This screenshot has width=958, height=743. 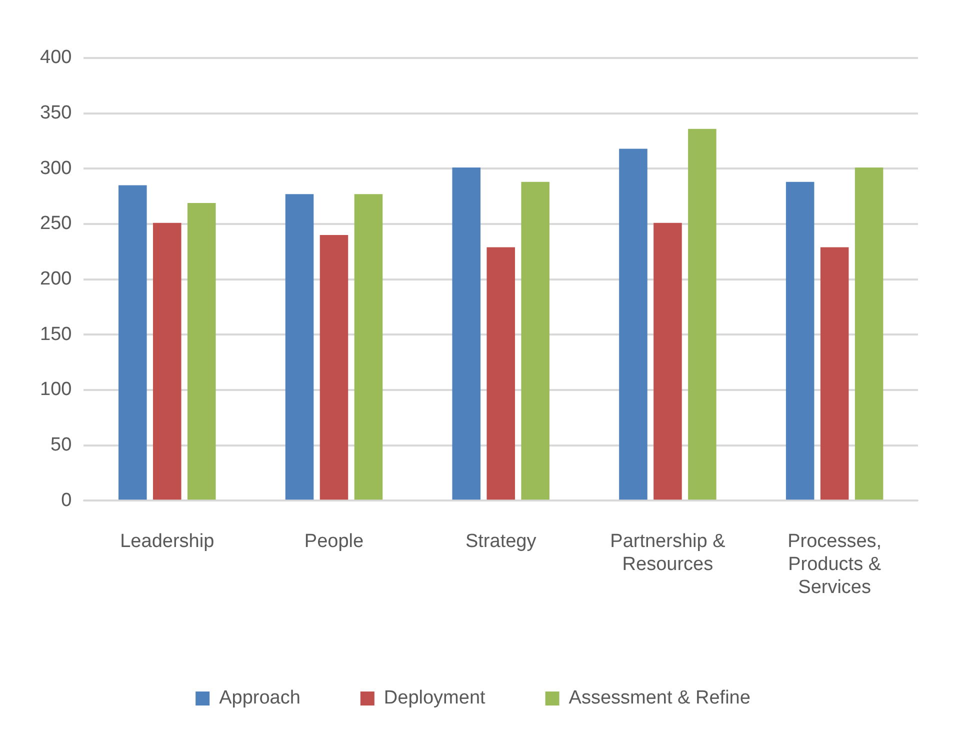 What do you see at coordinates (56, 113) in the screenshot?
I see `y-tick-label: 350` at bounding box center [56, 113].